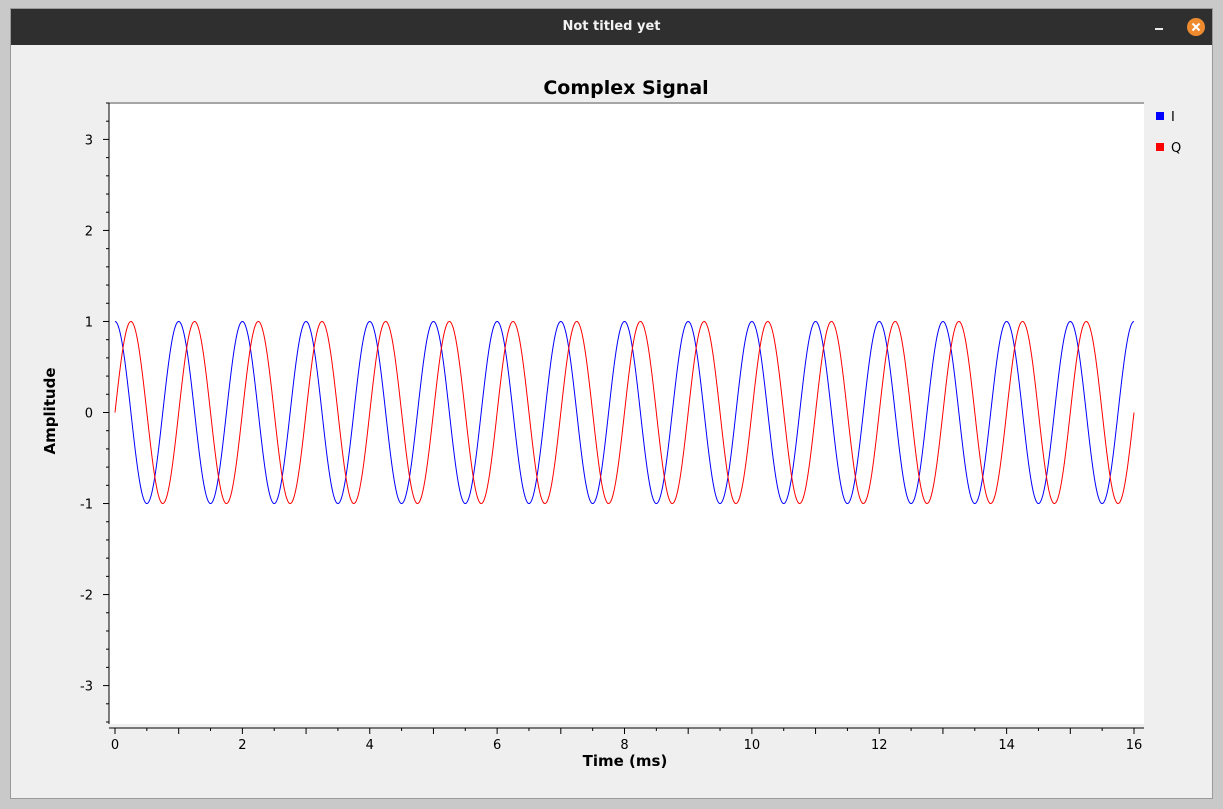  Describe the element at coordinates (1006, 745) in the screenshot. I see `x-tick-label: 14` at that location.